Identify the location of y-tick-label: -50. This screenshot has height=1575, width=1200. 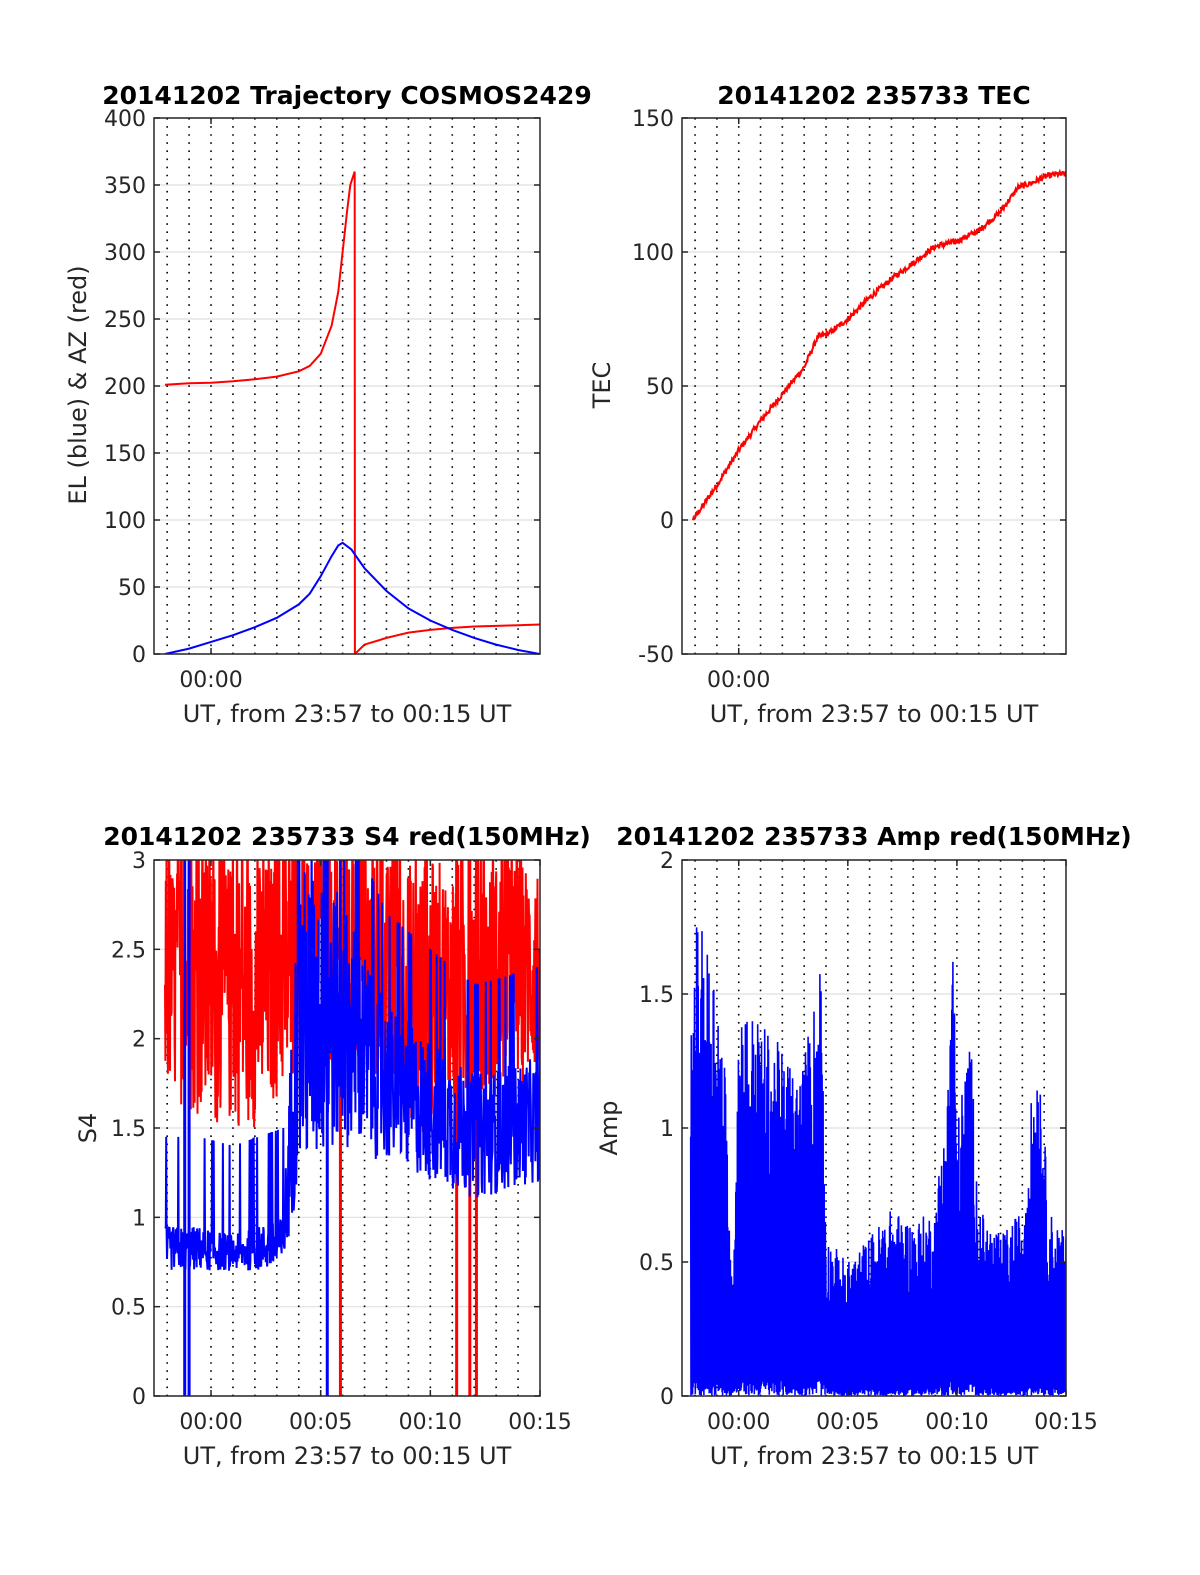
(656, 655).